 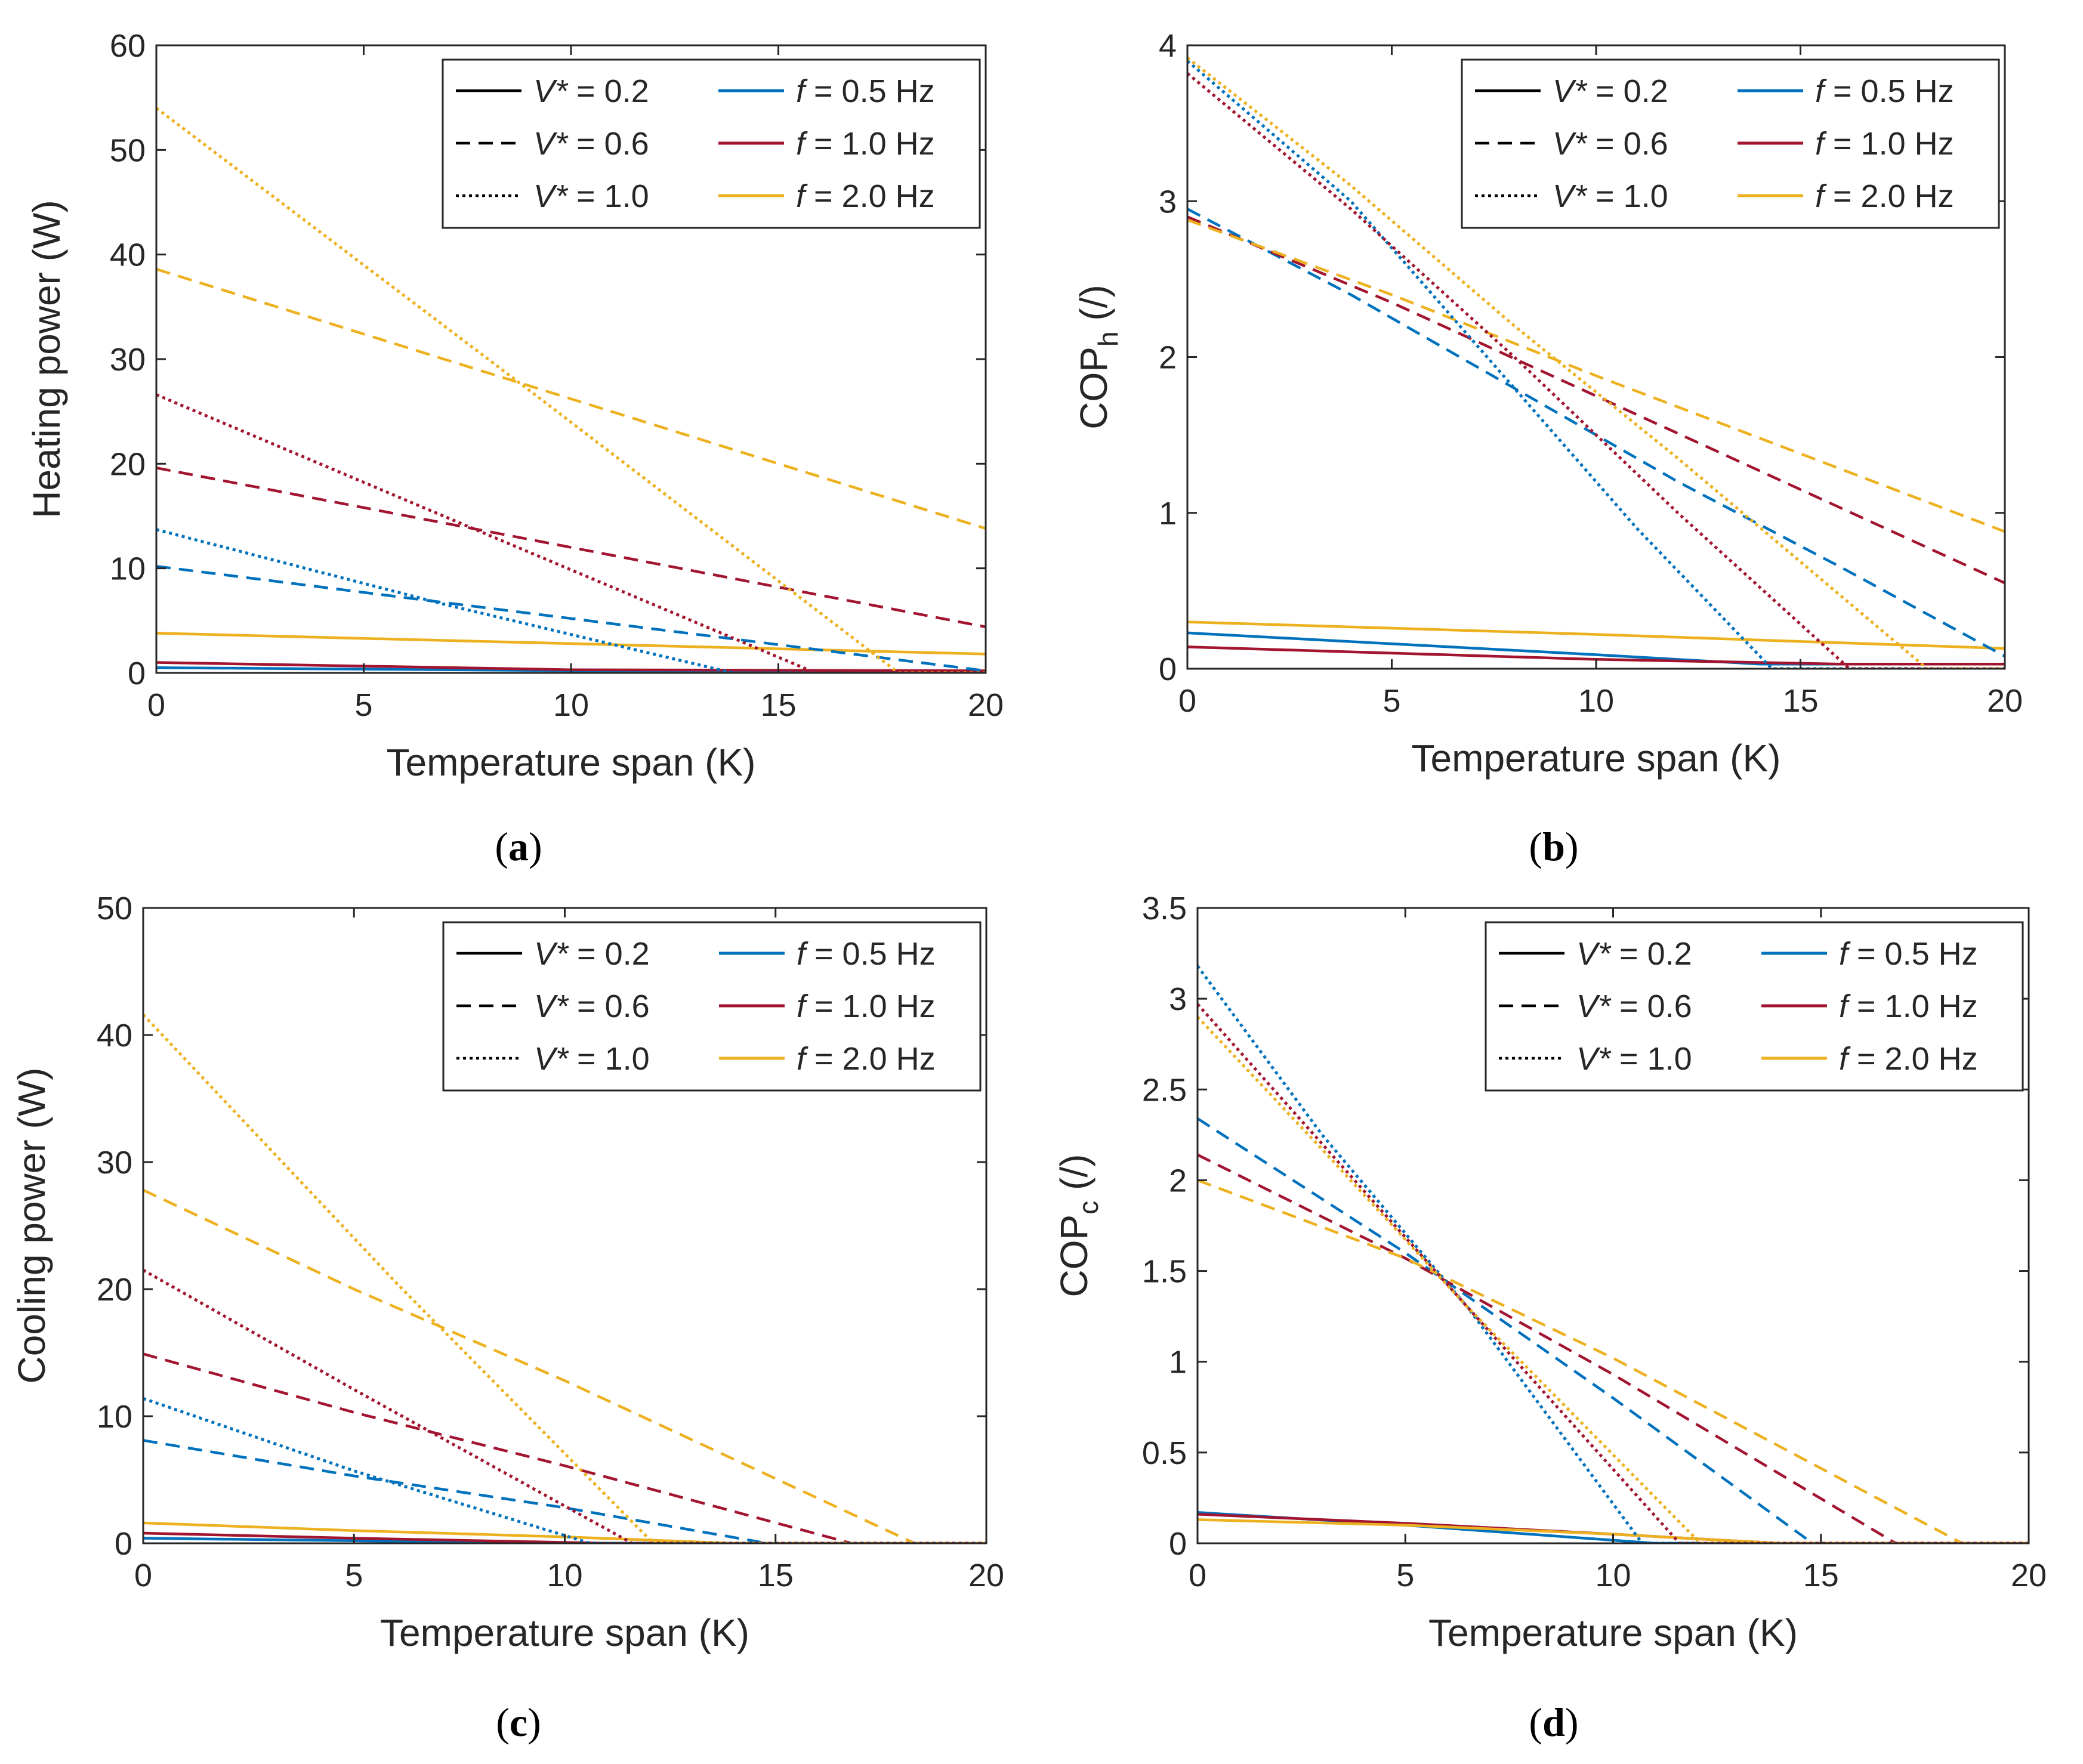 I want to click on y-axis-label: COPh (/), so click(x=1098, y=357).